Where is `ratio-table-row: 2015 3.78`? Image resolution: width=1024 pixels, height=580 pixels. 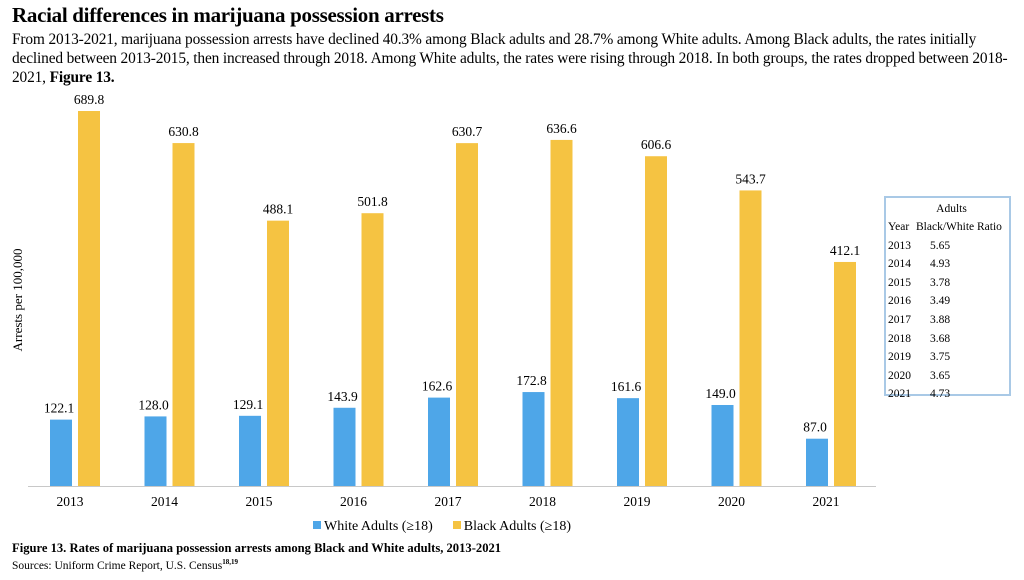
ratio-table-row: 2015 3.78 is located at coordinates (947, 283).